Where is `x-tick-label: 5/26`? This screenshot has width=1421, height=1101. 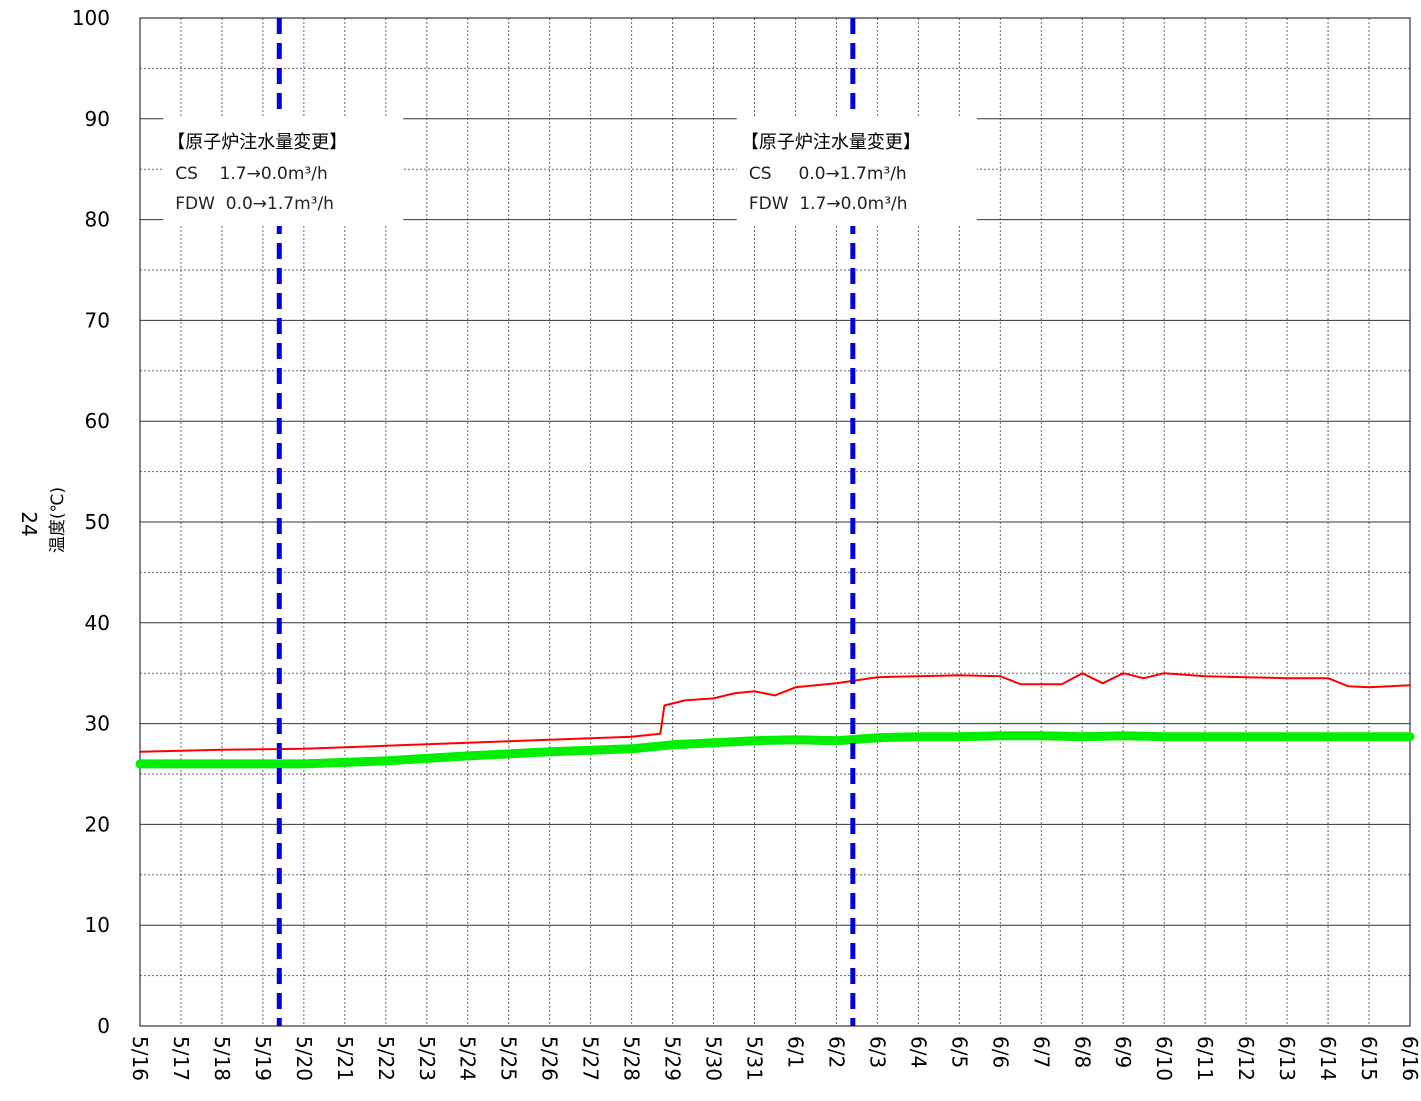 x-tick-label: 5/26 is located at coordinates (550, 1058).